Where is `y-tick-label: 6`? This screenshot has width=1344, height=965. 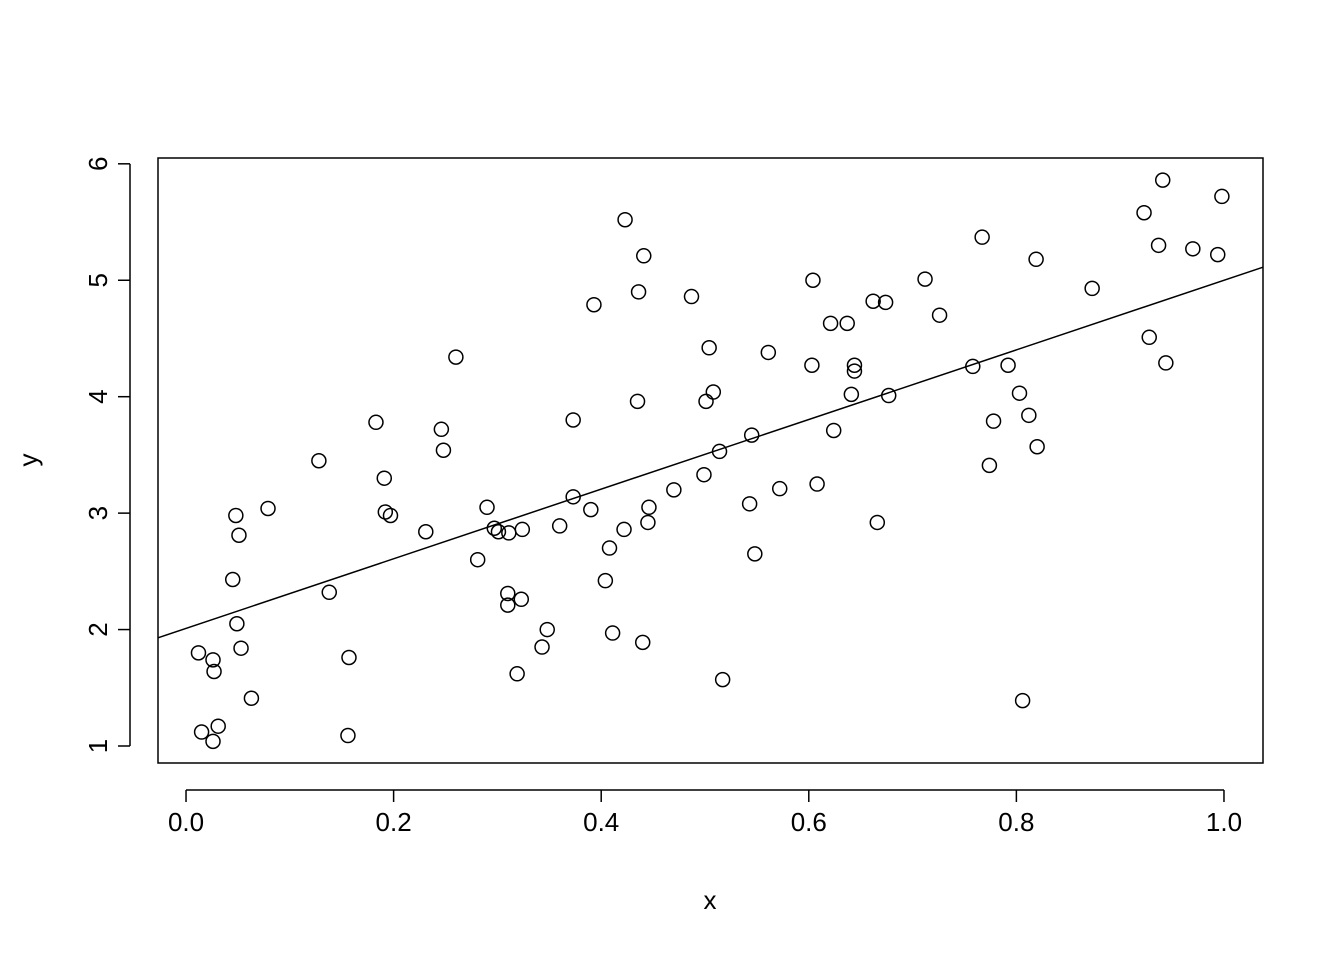
y-tick-label: 6 is located at coordinates (98, 164).